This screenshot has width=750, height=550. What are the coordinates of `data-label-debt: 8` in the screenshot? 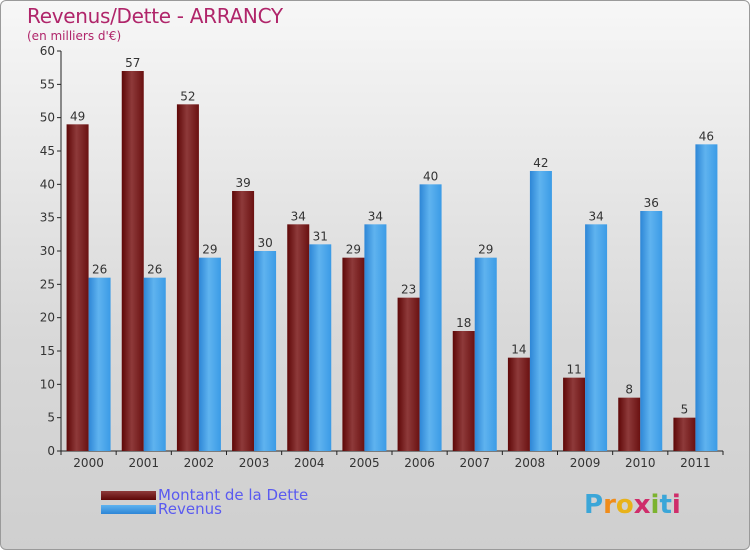 It's located at (629, 390).